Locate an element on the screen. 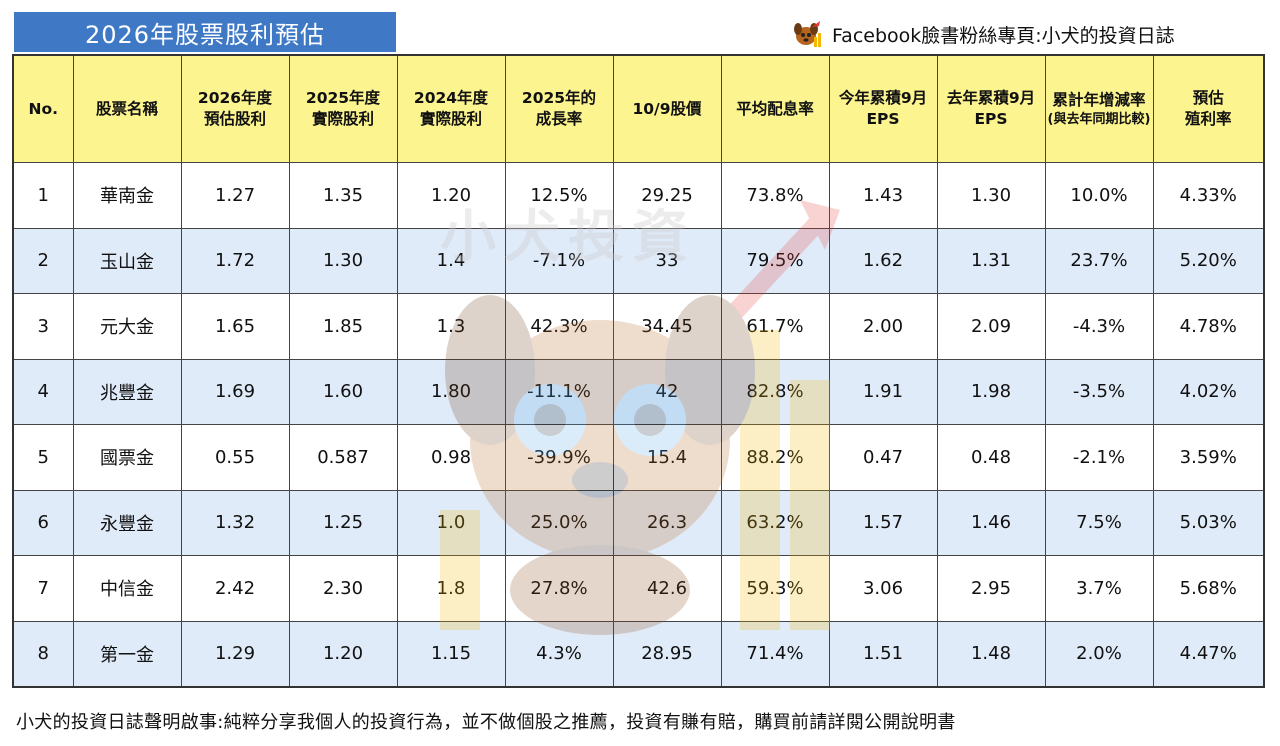  growth-rate-2025-cell: 42.3% is located at coordinates (559, 326).